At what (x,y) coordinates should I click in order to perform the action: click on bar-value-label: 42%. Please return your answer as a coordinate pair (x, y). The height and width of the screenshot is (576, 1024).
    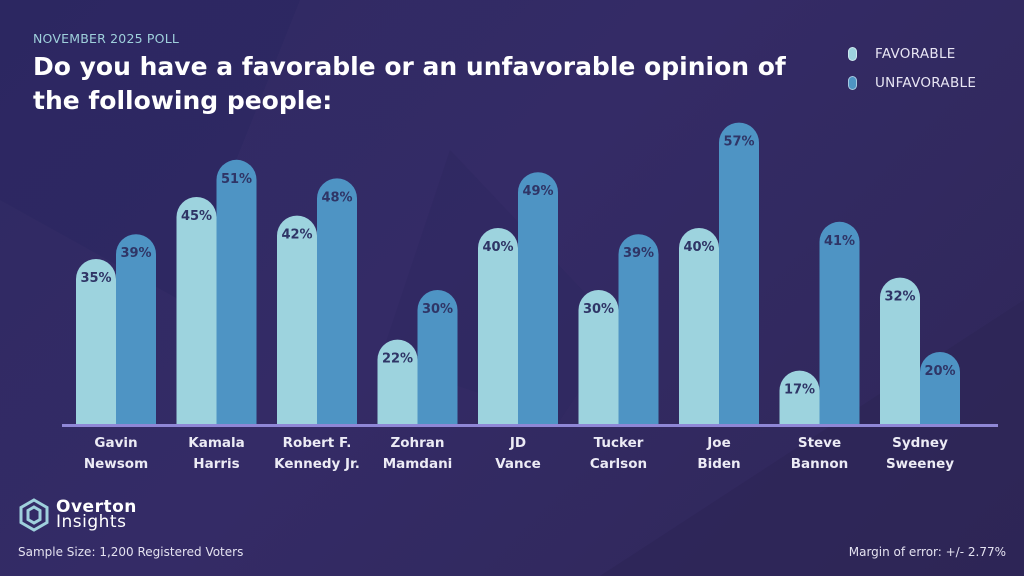
    Looking at the image, I should click on (296, 235).